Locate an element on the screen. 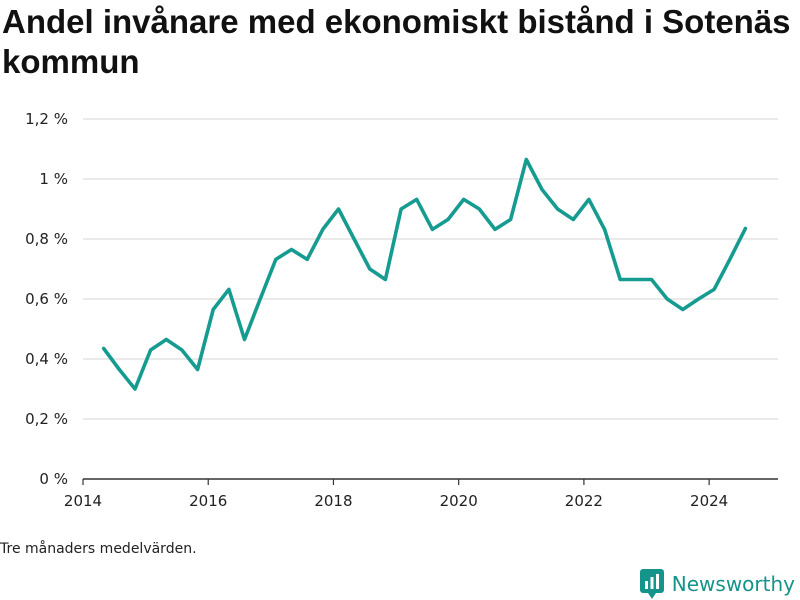 The height and width of the screenshot is (600, 800). brand-name: Newsworthy is located at coordinates (733, 584).